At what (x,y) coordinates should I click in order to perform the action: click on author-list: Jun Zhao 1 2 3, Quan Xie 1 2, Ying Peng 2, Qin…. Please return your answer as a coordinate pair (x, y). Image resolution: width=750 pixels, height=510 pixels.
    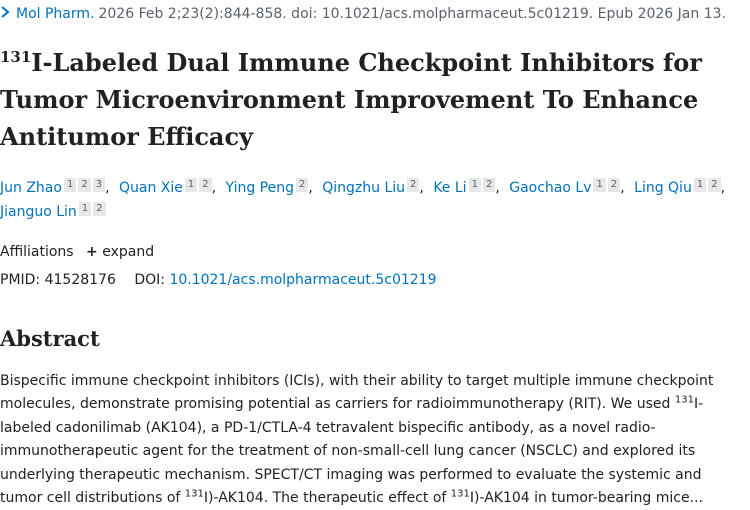
    Looking at the image, I should click on (375, 200).